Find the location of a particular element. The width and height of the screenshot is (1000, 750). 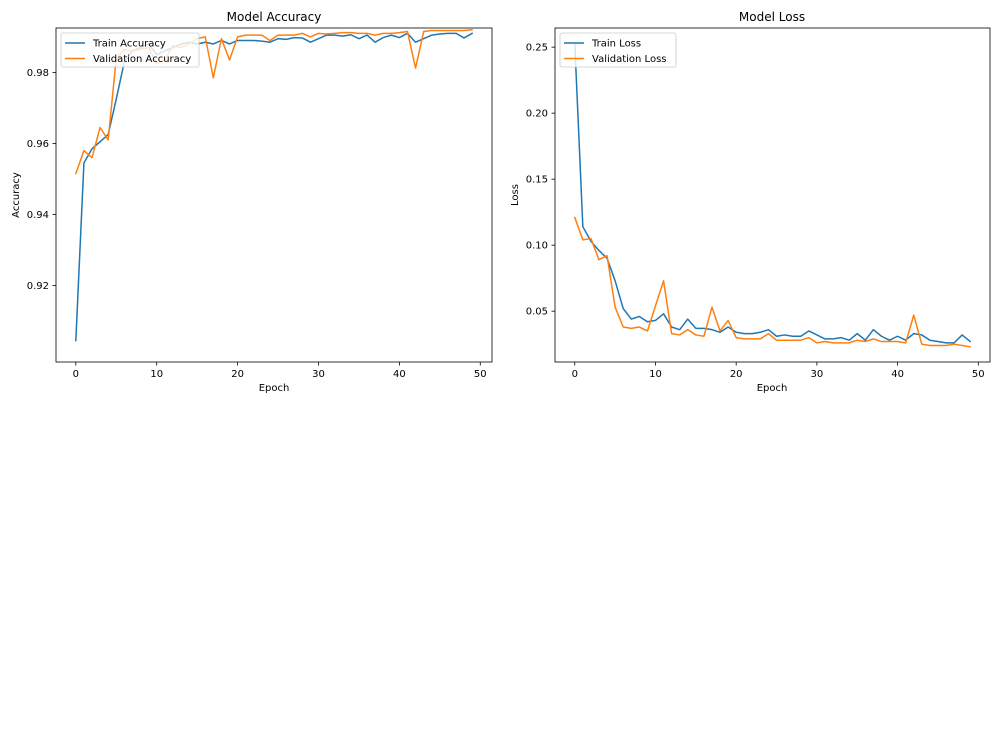

loss-x-tick-label: 40 is located at coordinates (897, 374).